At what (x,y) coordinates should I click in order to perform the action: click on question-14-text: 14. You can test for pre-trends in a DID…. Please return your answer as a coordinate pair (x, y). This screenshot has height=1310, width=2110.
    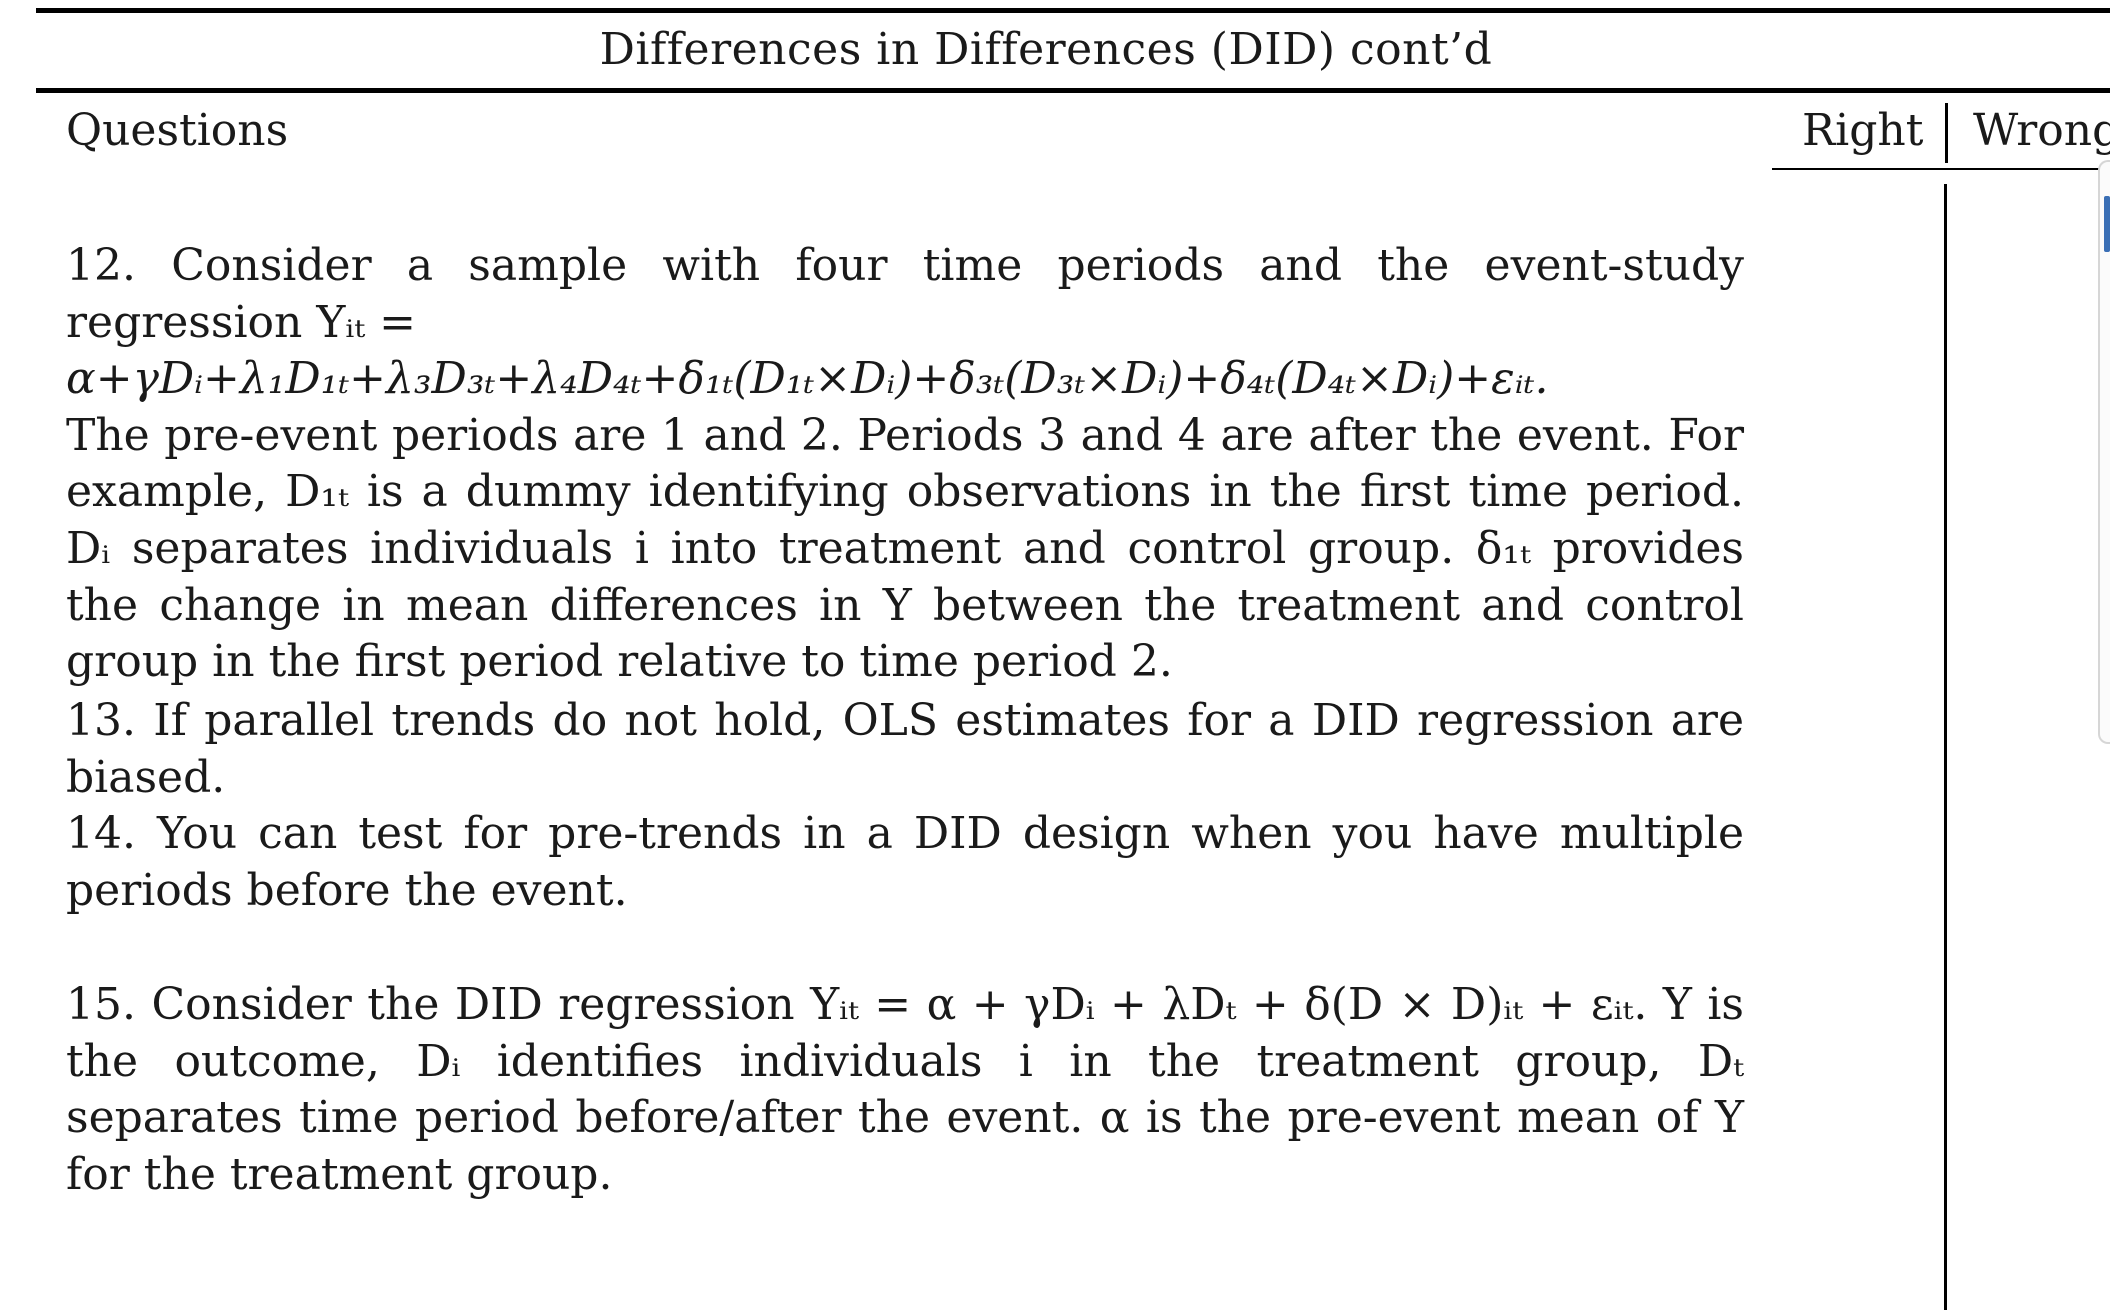
    Looking at the image, I should click on (905, 862).